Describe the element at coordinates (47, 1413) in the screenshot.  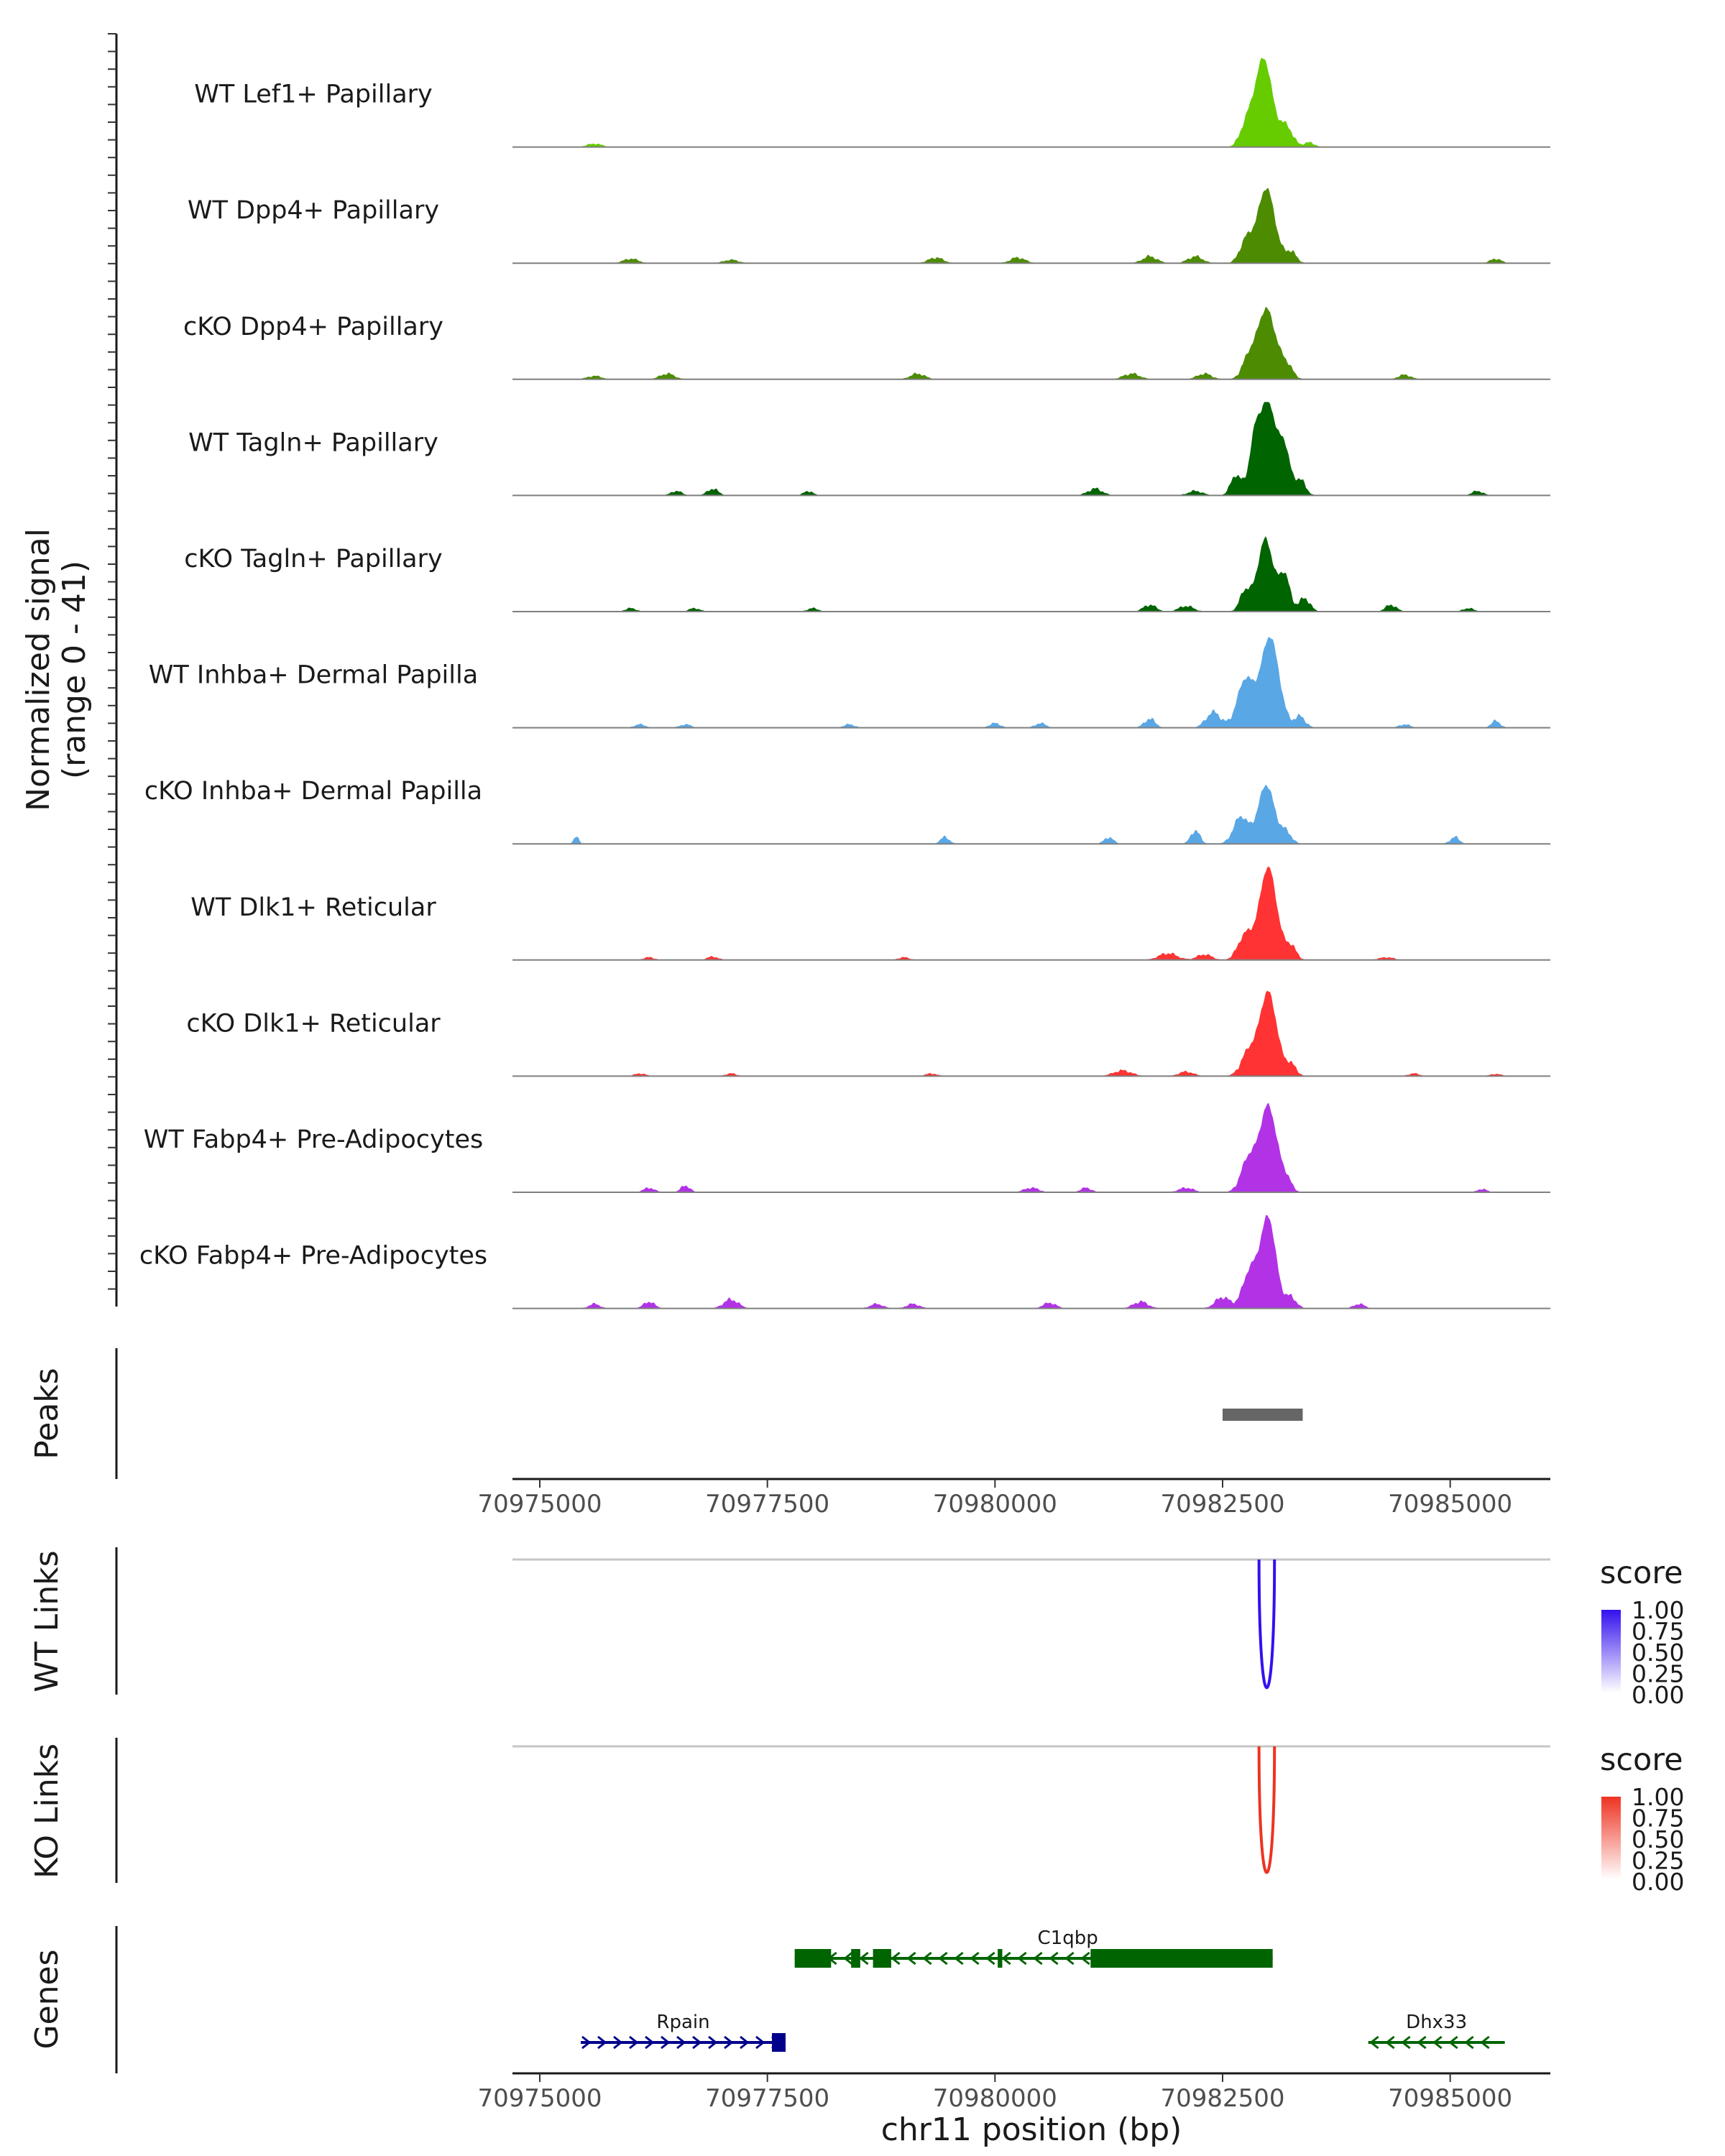
I see `peaks-label: Peaks` at that location.